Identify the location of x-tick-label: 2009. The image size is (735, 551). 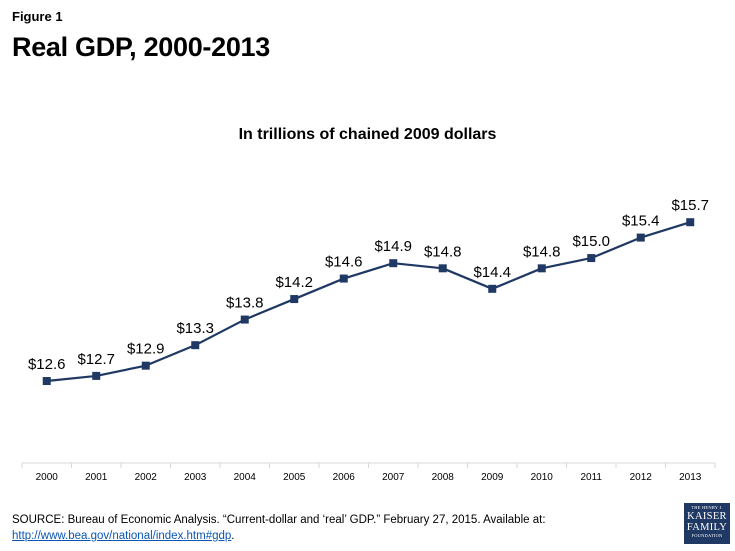
(492, 477).